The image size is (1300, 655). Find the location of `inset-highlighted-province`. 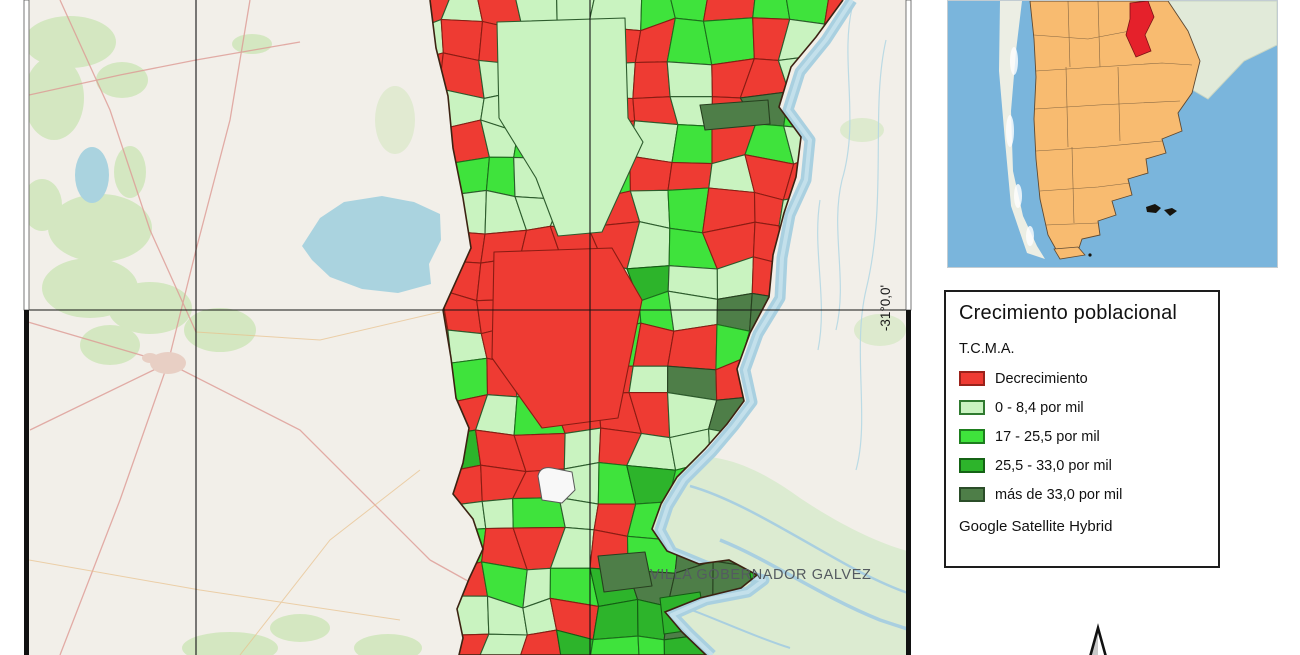

inset-highlighted-province is located at coordinates (1140, 29).